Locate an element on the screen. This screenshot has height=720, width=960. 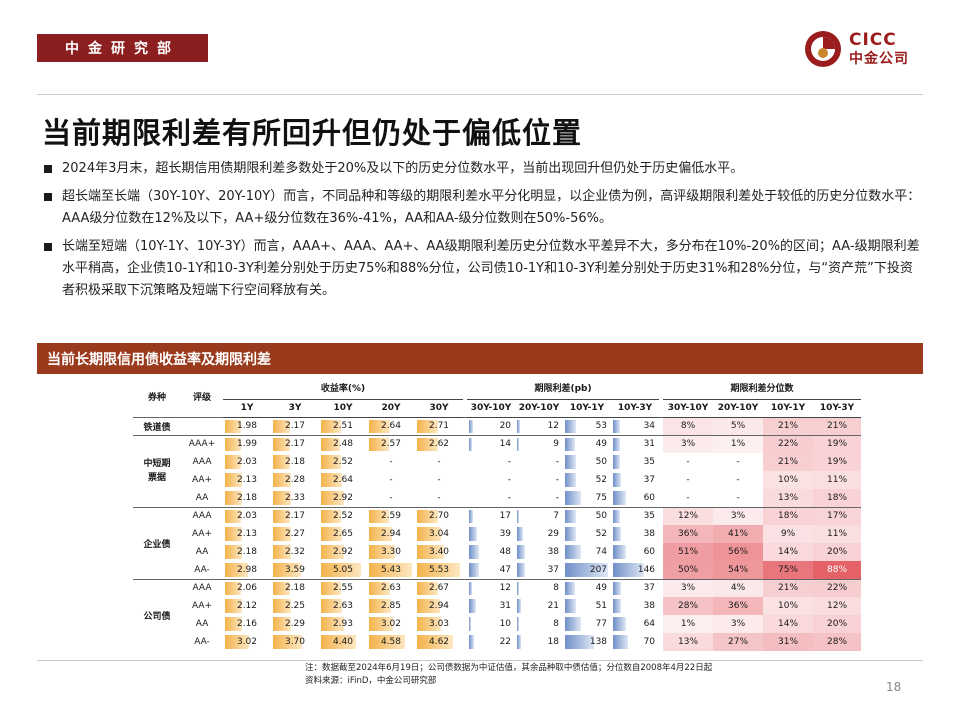
spread-value: 146 is located at coordinates (646, 569).